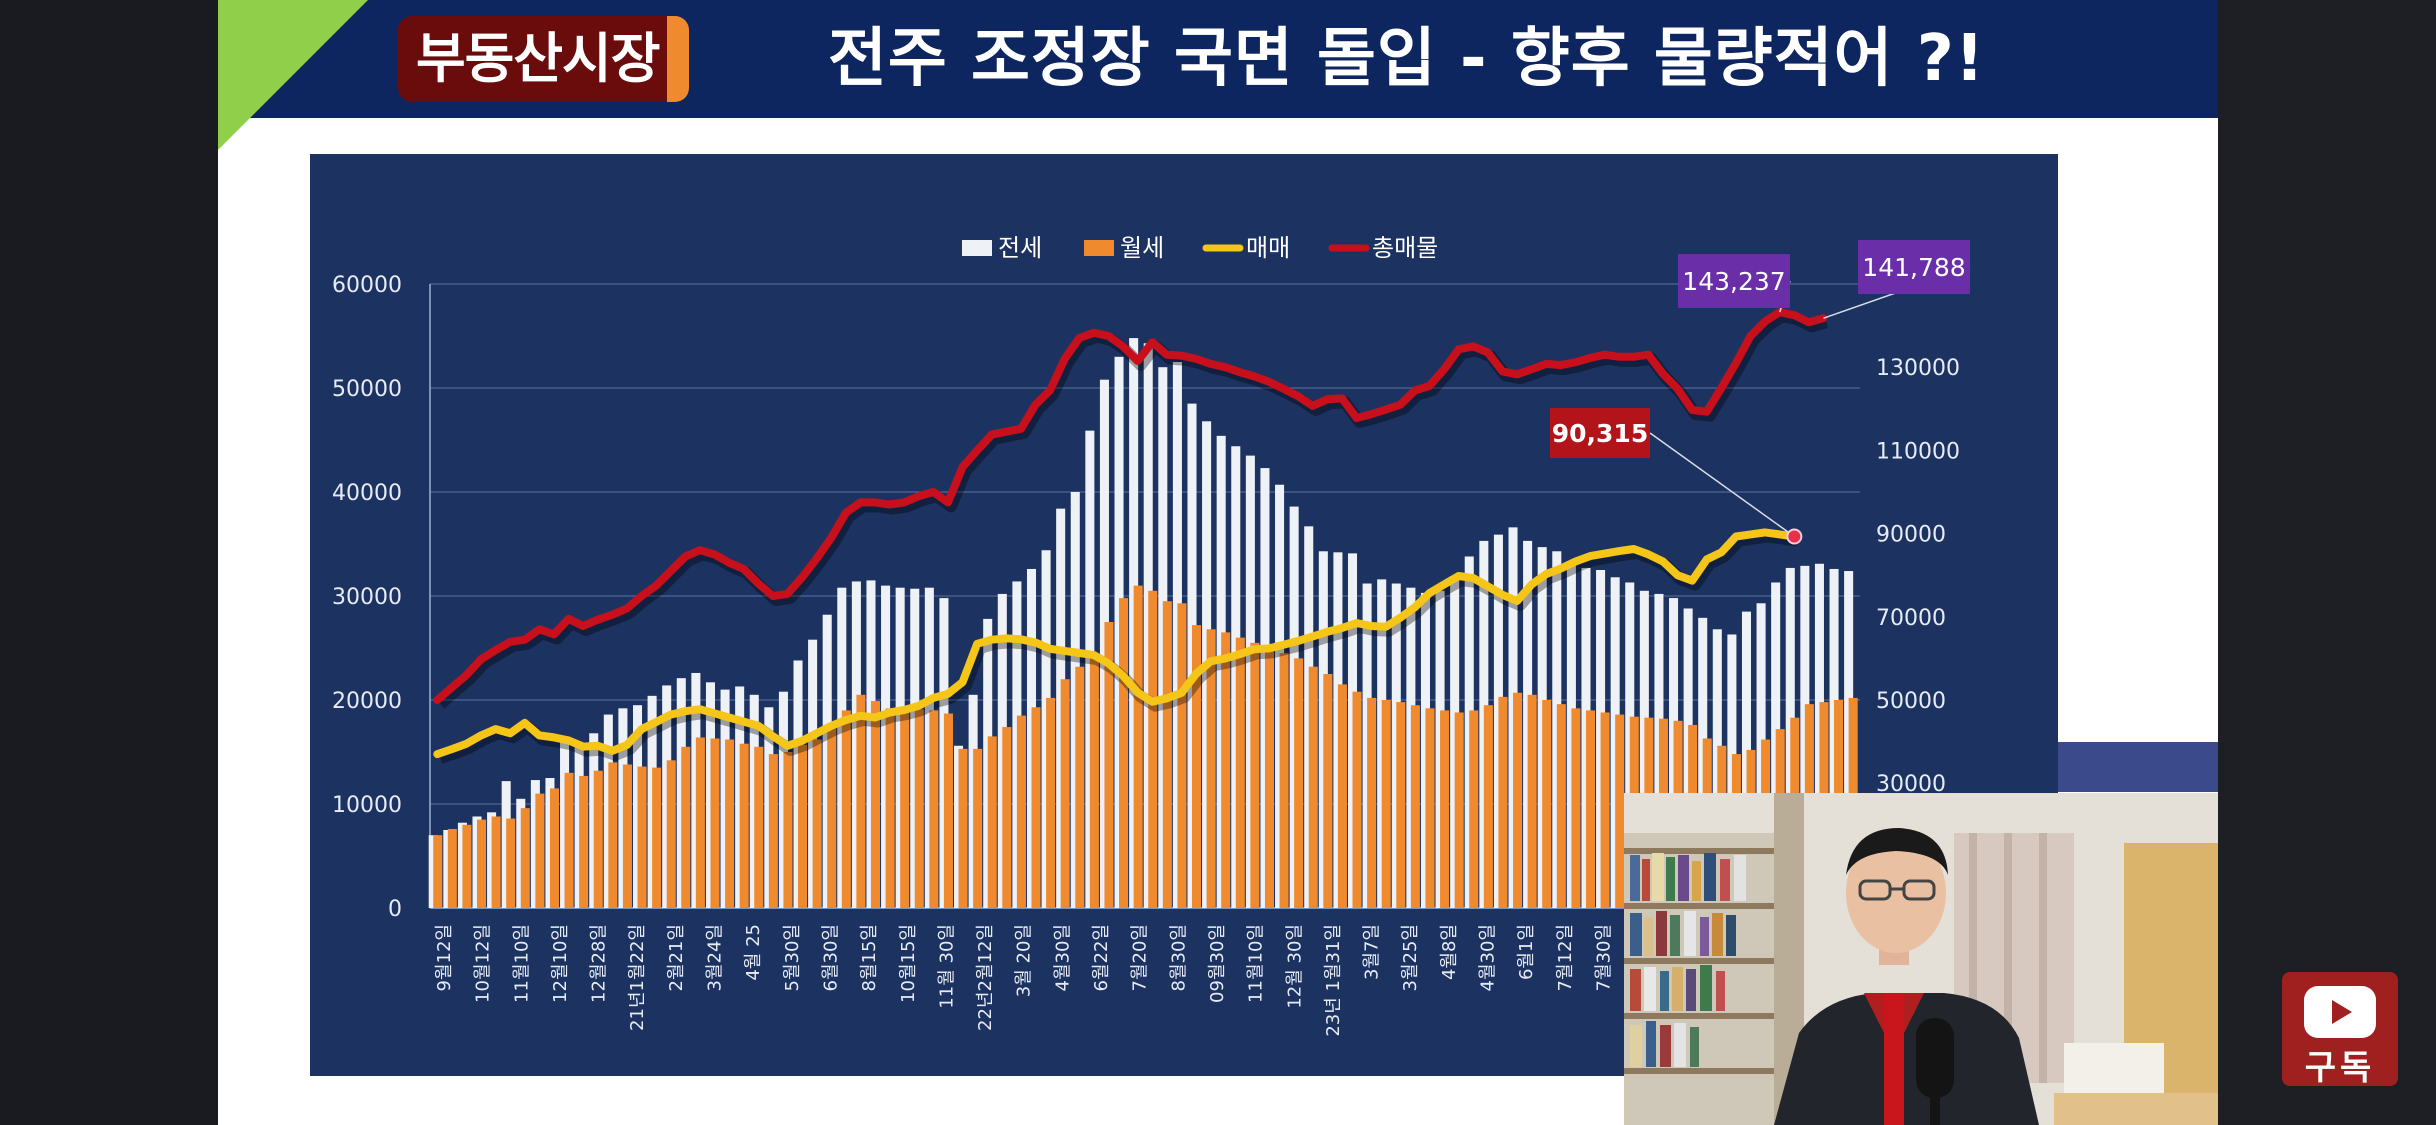  I want to click on category-badge-label: 부동산시장, so click(538, 58).